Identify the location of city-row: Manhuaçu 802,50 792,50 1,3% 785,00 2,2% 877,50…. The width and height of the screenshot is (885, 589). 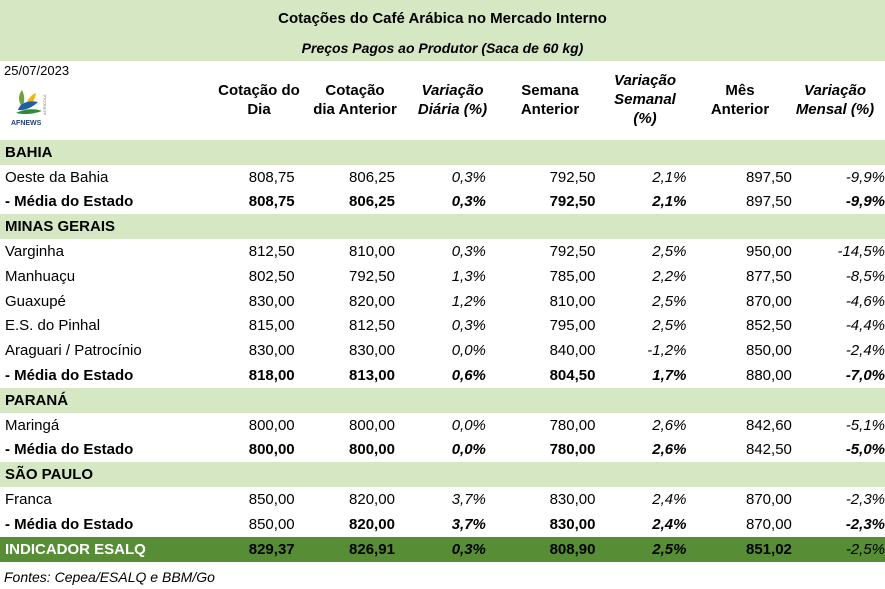
(442, 276).